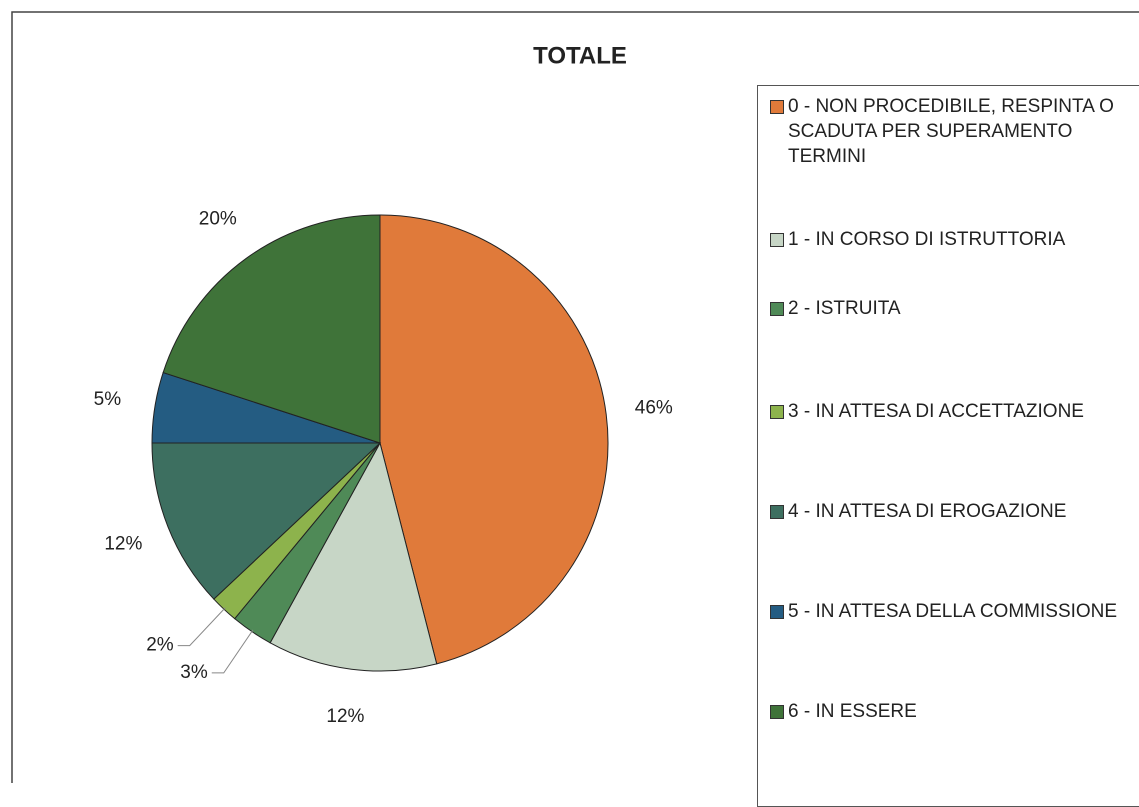  What do you see at coordinates (194, 672) in the screenshot?
I see `data-label: 3%` at bounding box center [194, 672].